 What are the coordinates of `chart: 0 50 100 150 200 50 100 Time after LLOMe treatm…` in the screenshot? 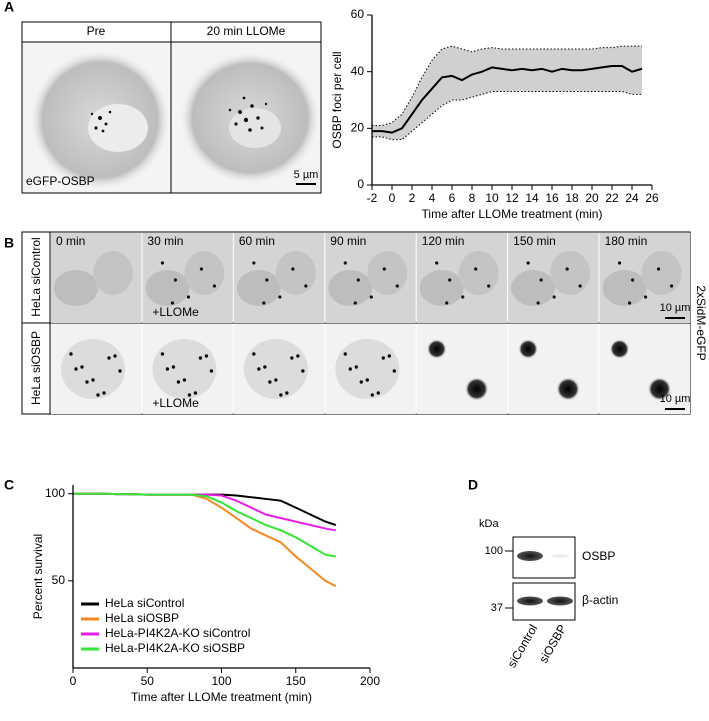 It's located at (205, 594).